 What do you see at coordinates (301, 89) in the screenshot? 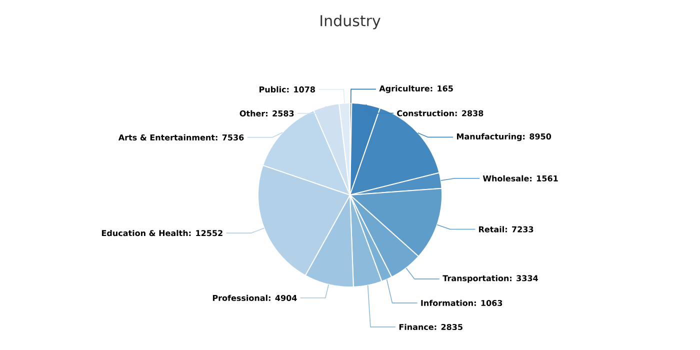
I see `data-label: : 1078` at bounding box center [301, 89].